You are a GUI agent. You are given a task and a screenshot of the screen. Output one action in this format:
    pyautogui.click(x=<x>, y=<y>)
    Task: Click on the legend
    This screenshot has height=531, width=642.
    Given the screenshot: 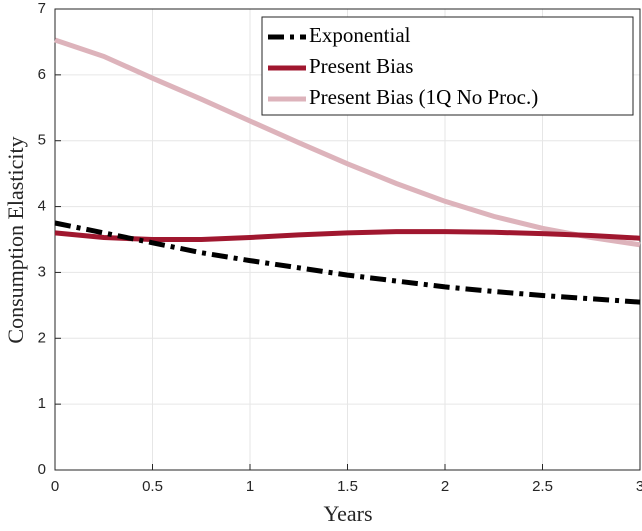 What is the action you would take?
    pyautogui.click(x=447, y=66)
    